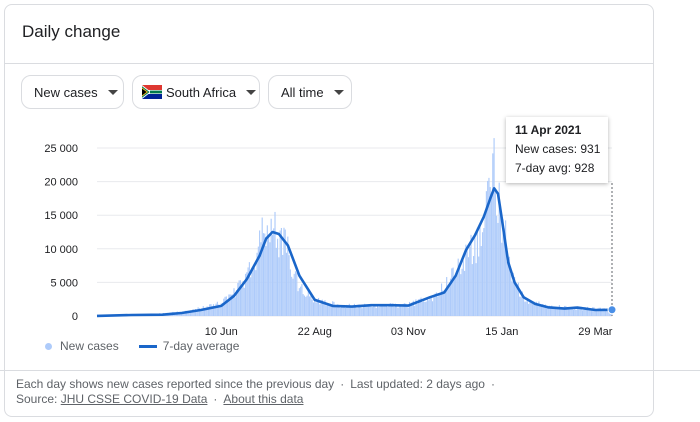  What do you see at coordinates (61, 149) in the screenshot?
I see `y-tick-label: 25 000` at bounding box center [61, 149].